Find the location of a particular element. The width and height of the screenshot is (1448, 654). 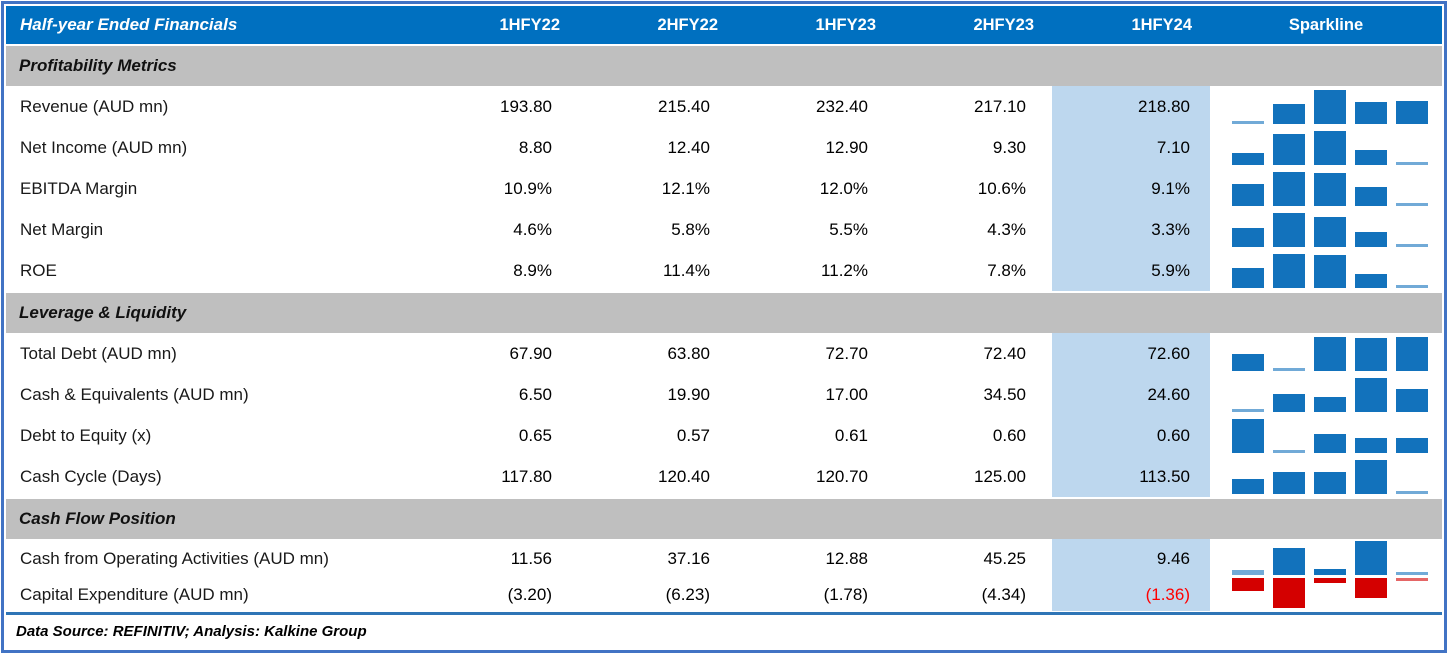

value-cell: 120.70 is located at coordinates (842, 476).